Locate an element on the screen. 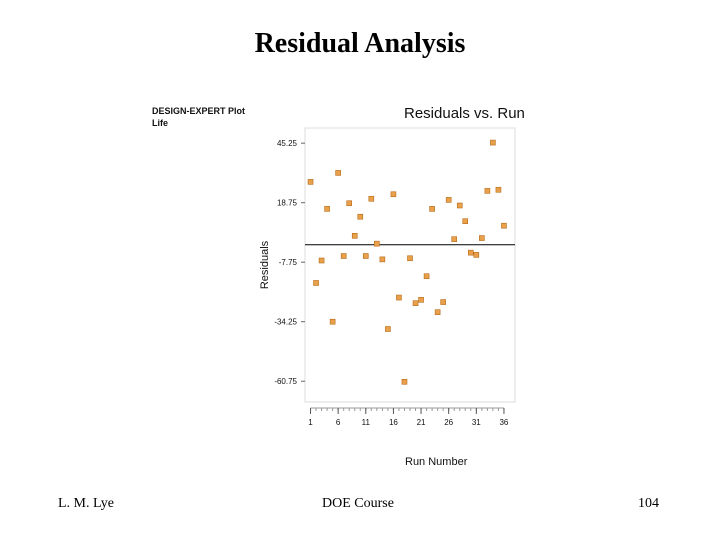  y-tick-label: -7.75 is located at coordinates (288, 262).